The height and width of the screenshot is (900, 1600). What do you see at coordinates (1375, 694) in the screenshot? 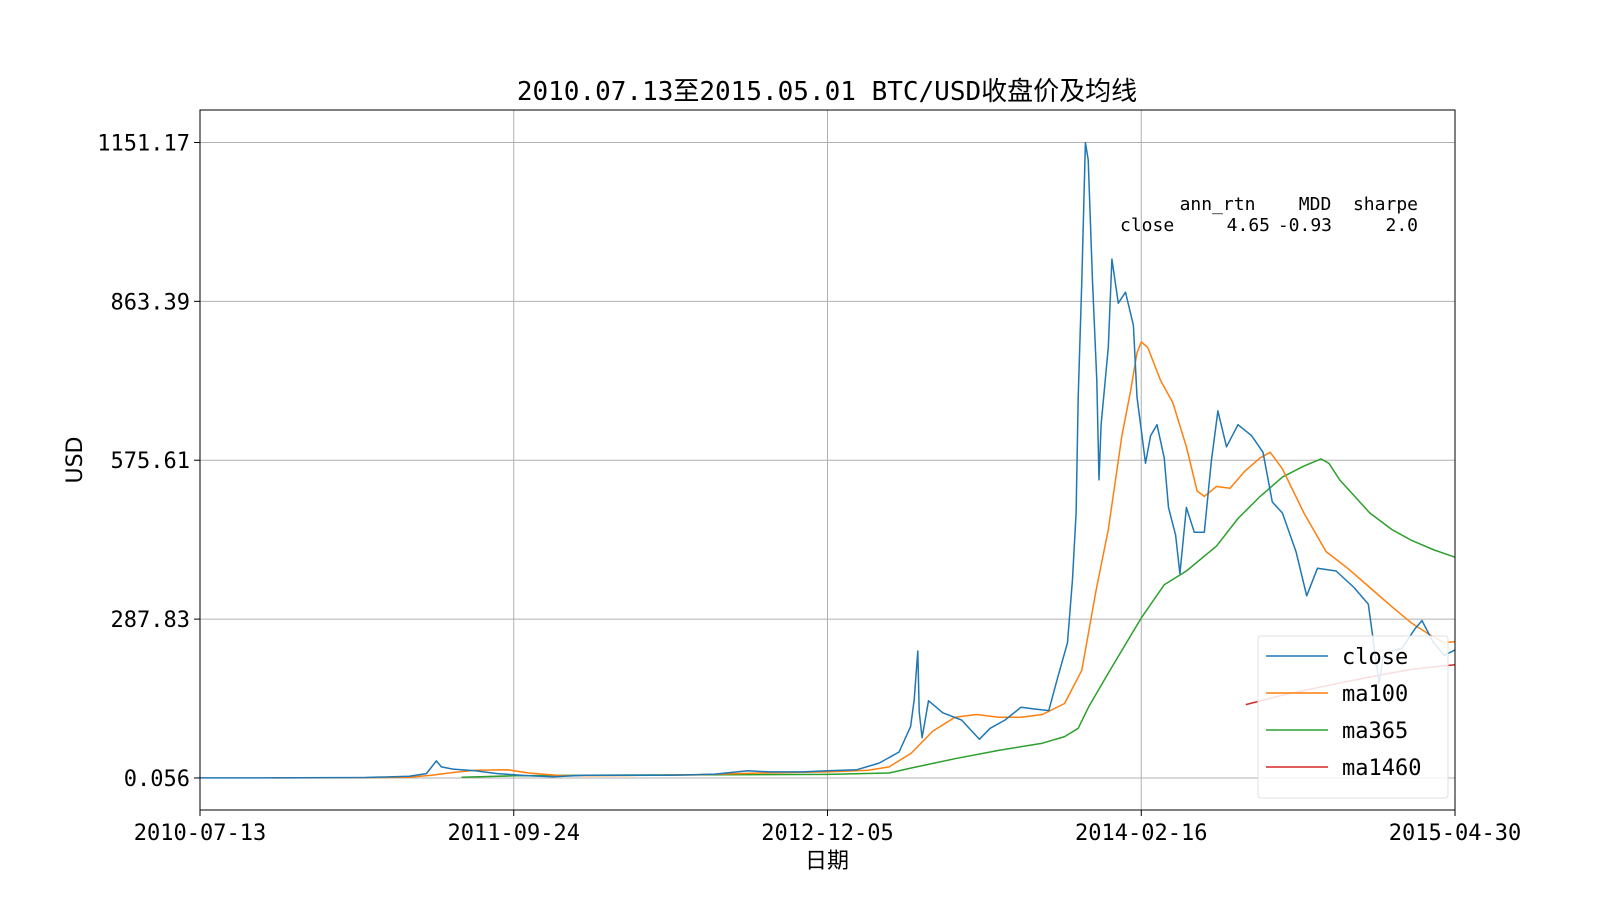
I see `legend-label-ma100: ma100` at bounding box center [1375, 694].